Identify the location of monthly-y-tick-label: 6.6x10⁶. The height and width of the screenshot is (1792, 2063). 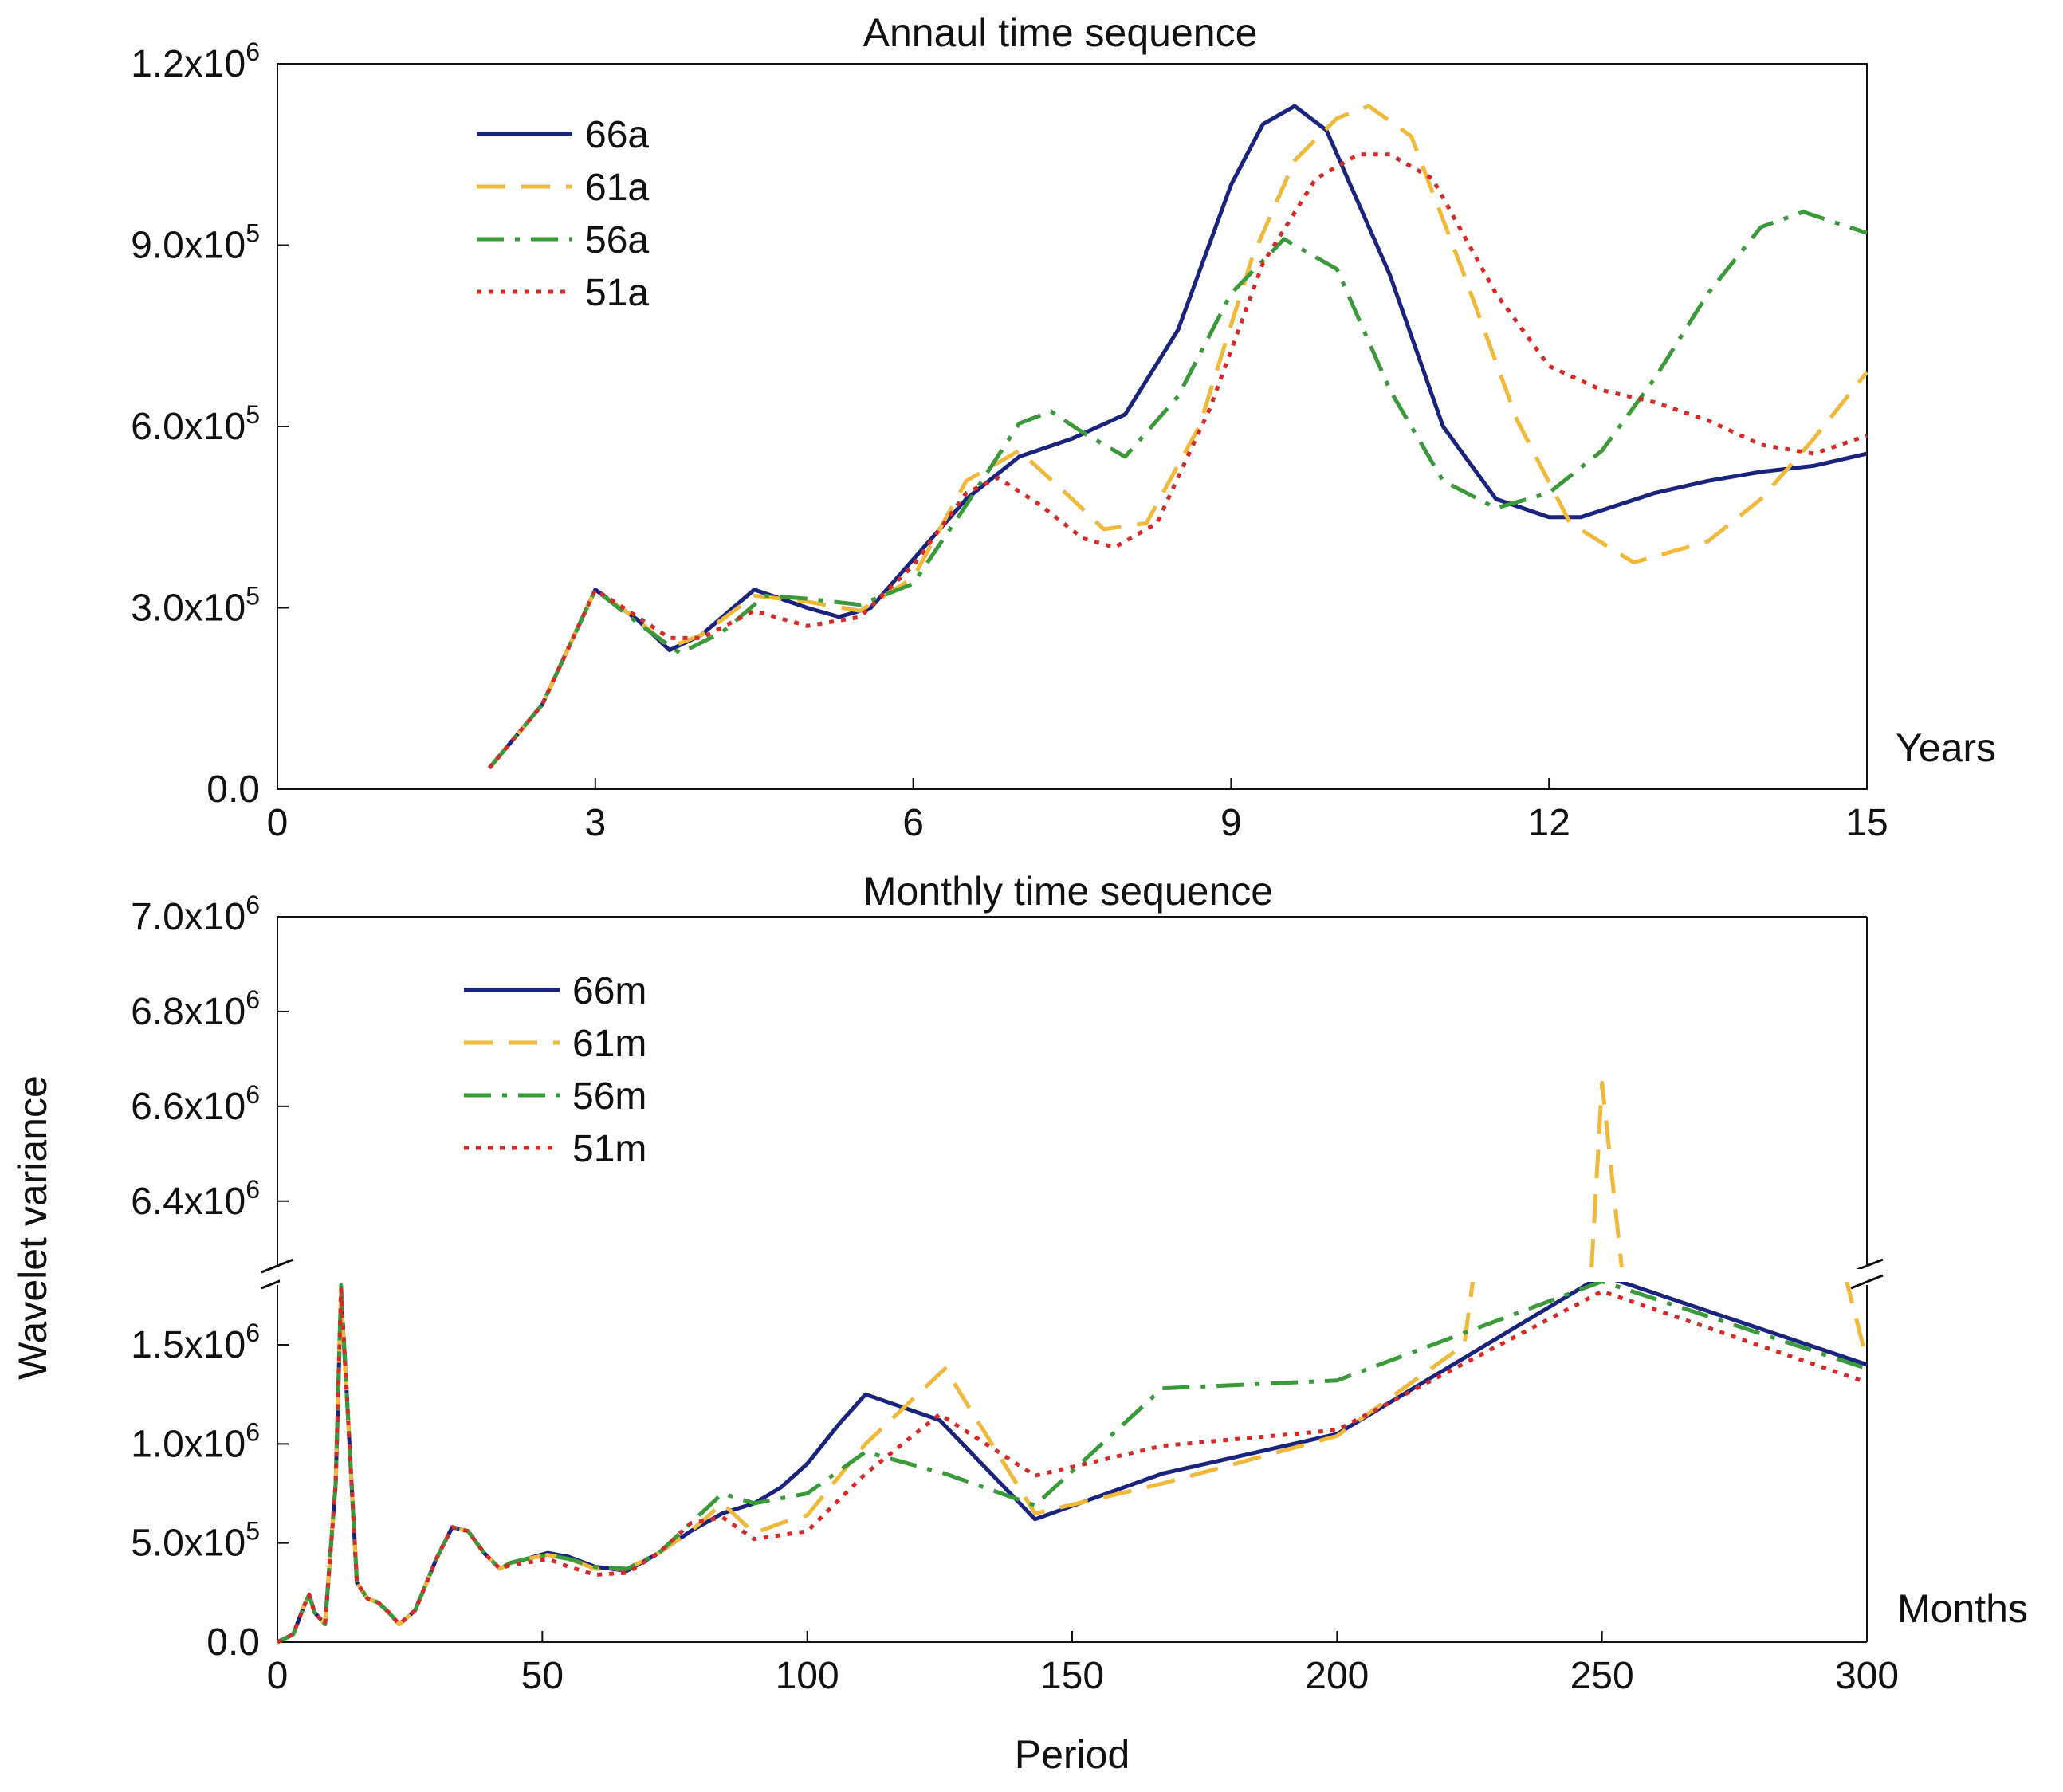
(196, 1104).